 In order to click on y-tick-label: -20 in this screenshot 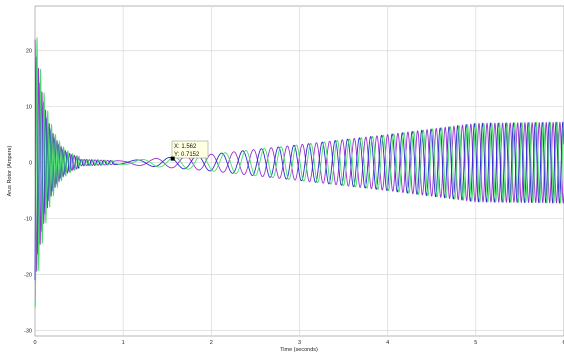, I will do `click(28, 275)`.